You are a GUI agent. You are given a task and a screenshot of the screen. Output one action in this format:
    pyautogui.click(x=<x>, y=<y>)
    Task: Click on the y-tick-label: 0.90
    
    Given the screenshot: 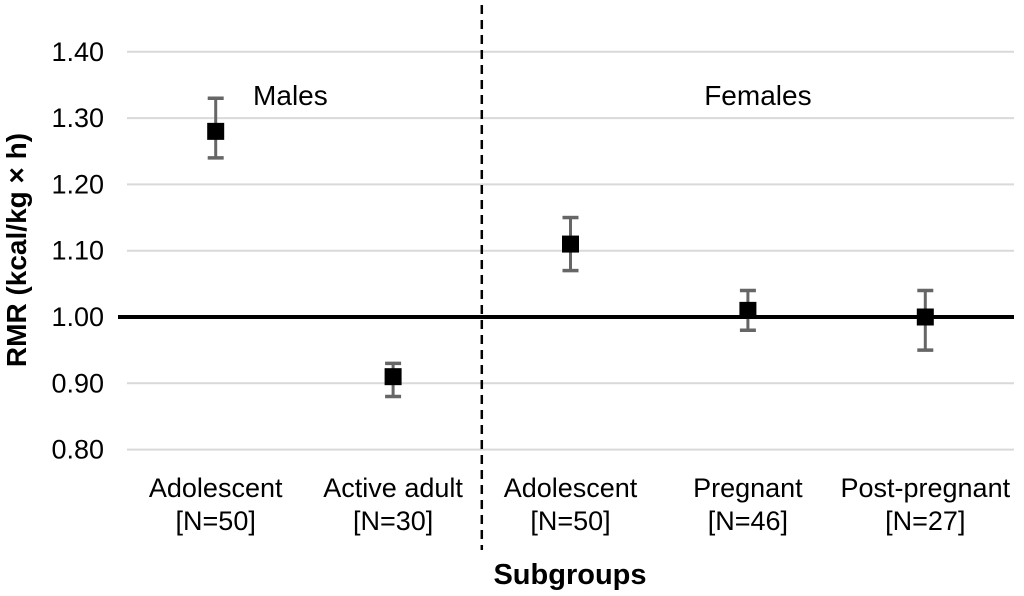 What is the action you would take?
    pyautogui.click(x=77, y=383)
    